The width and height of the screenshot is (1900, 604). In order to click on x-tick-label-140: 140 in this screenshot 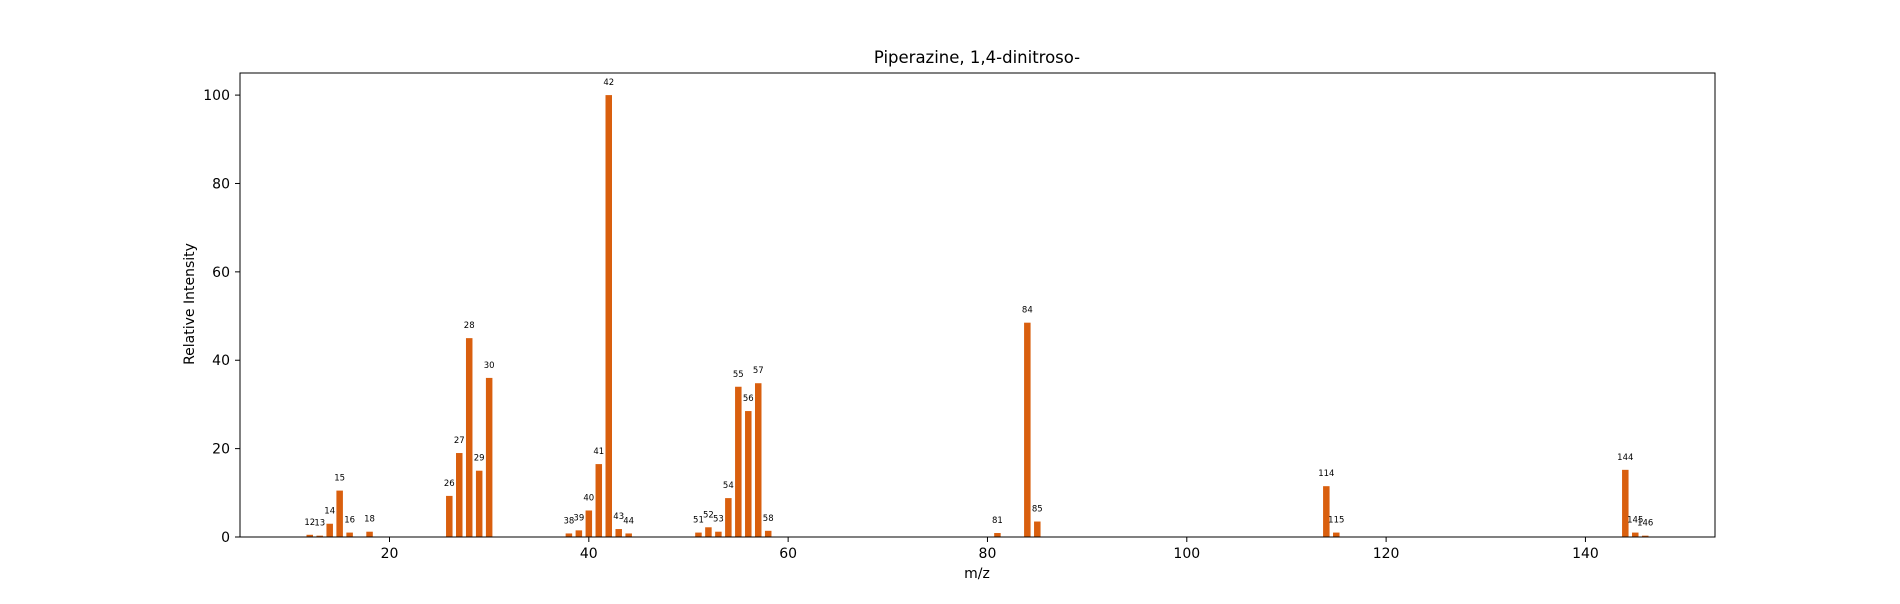, I will do `click(1585, 554)`.